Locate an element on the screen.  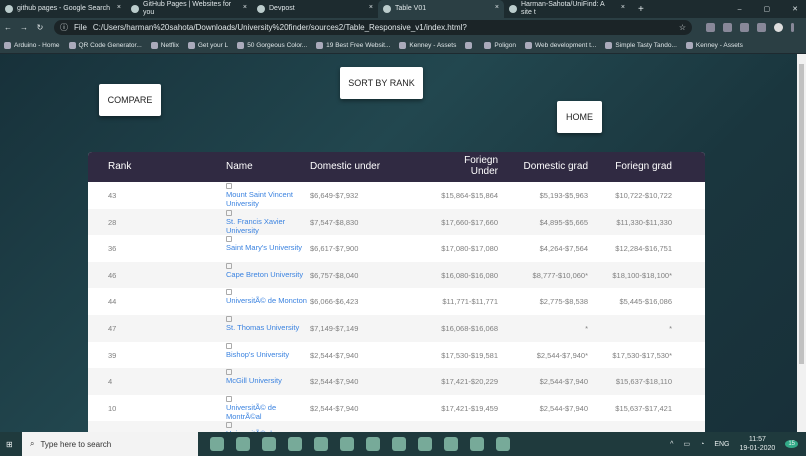
mail-icon is located at coordinates (373, 444).